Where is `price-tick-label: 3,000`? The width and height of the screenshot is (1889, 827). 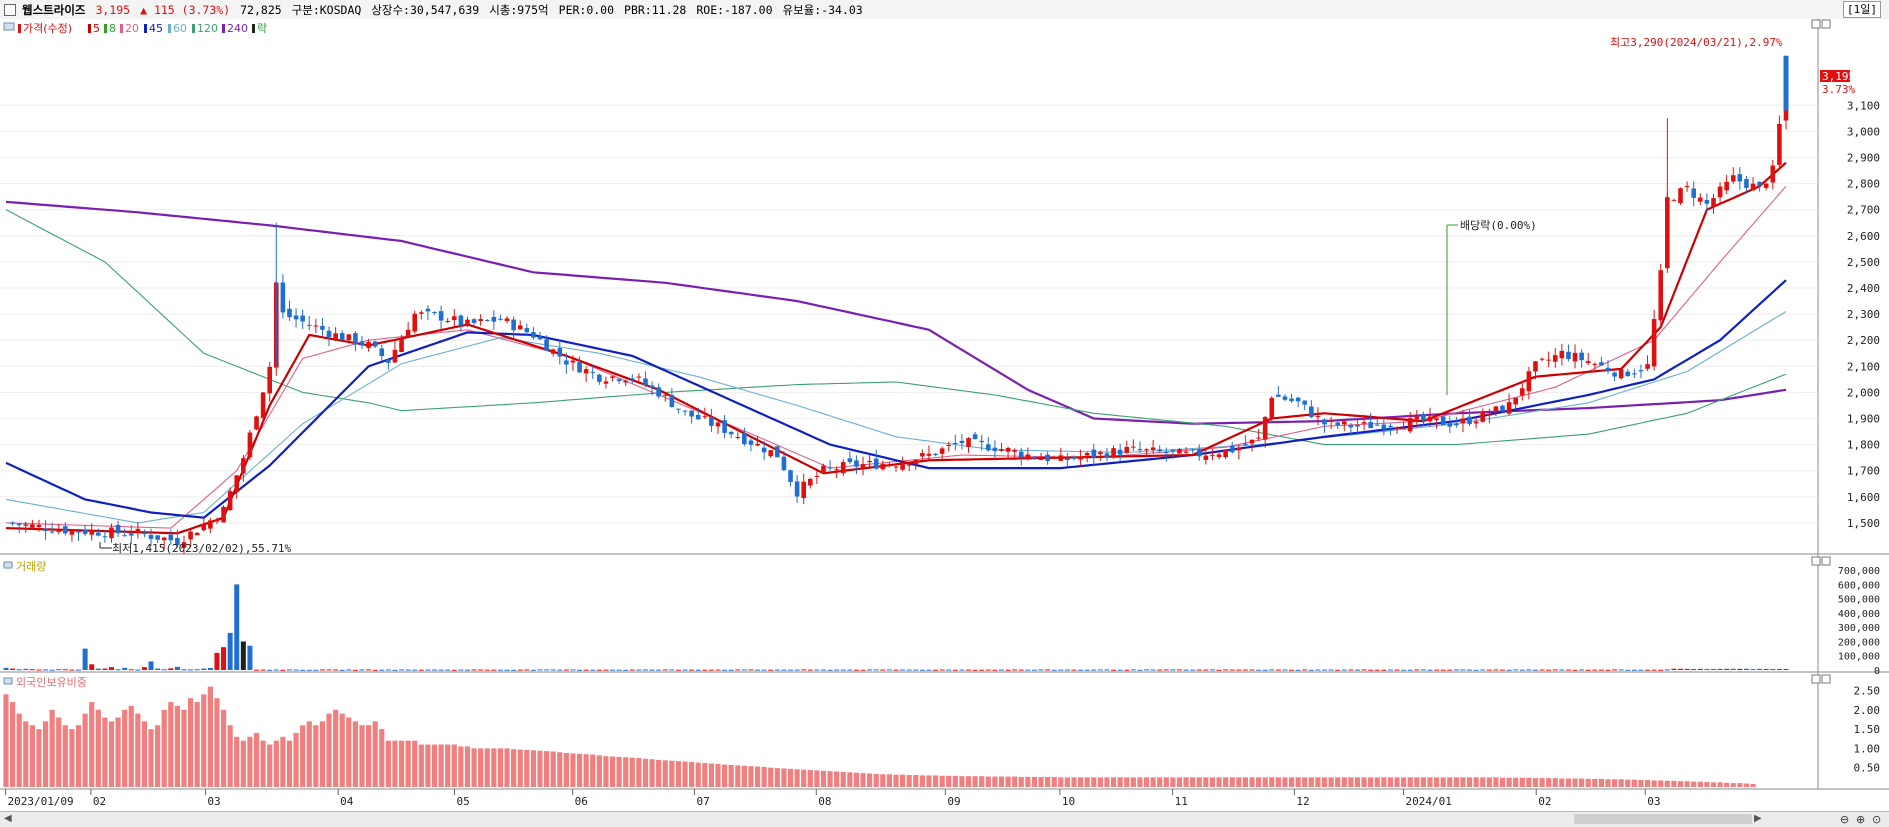 price-tick-label: 3,000 is located at coordinates (1863, 131).